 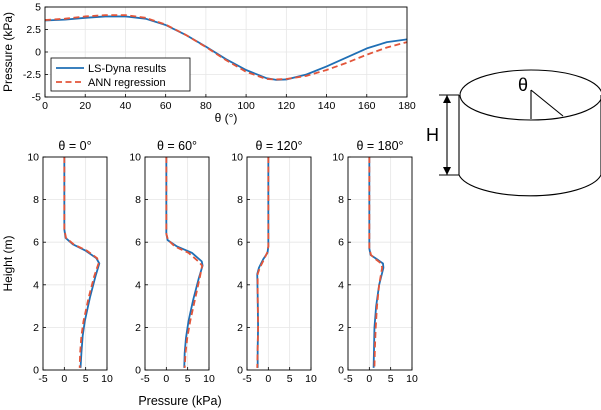 I want to click on panel-4-xtick-label: 5, so click(x=391, y=379).